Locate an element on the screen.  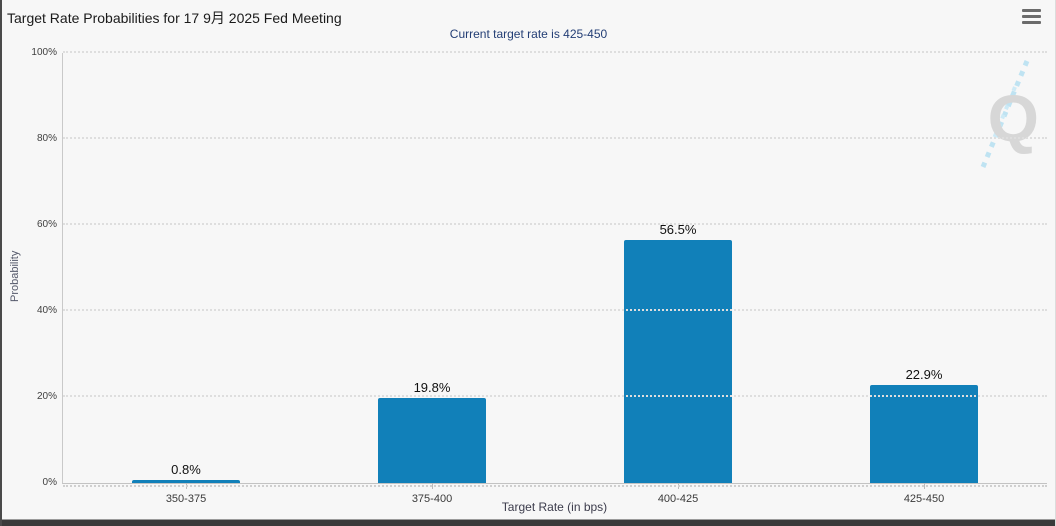
x-tick-label: 425-450 is located at coordinates (924, 499).